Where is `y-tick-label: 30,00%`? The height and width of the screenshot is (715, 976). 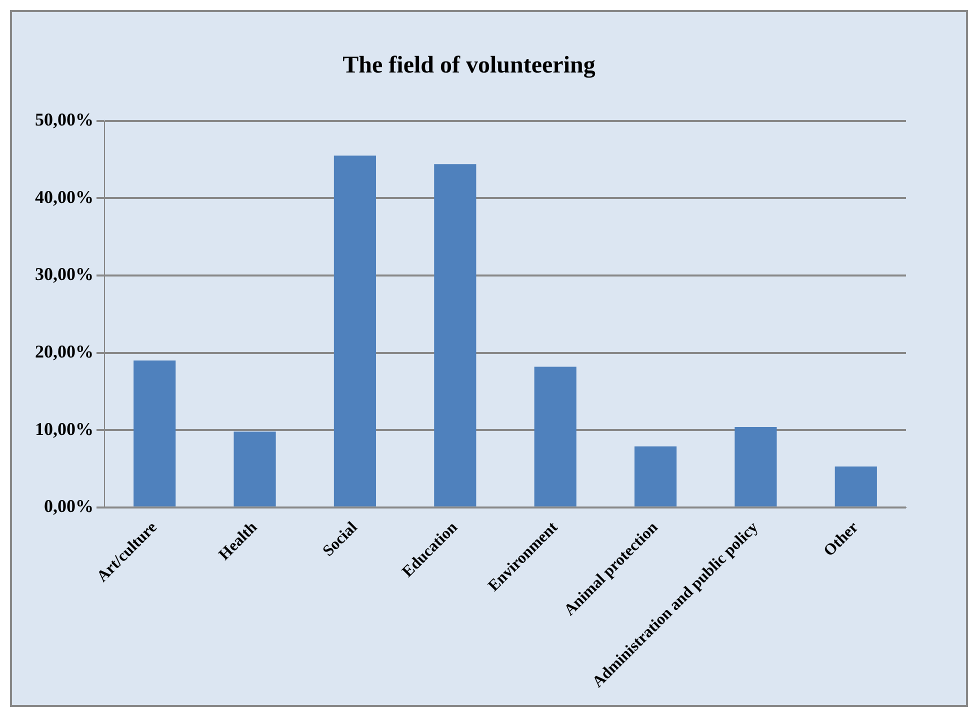
y-tick-label: 30,00% is located at coordinates (64, 274).